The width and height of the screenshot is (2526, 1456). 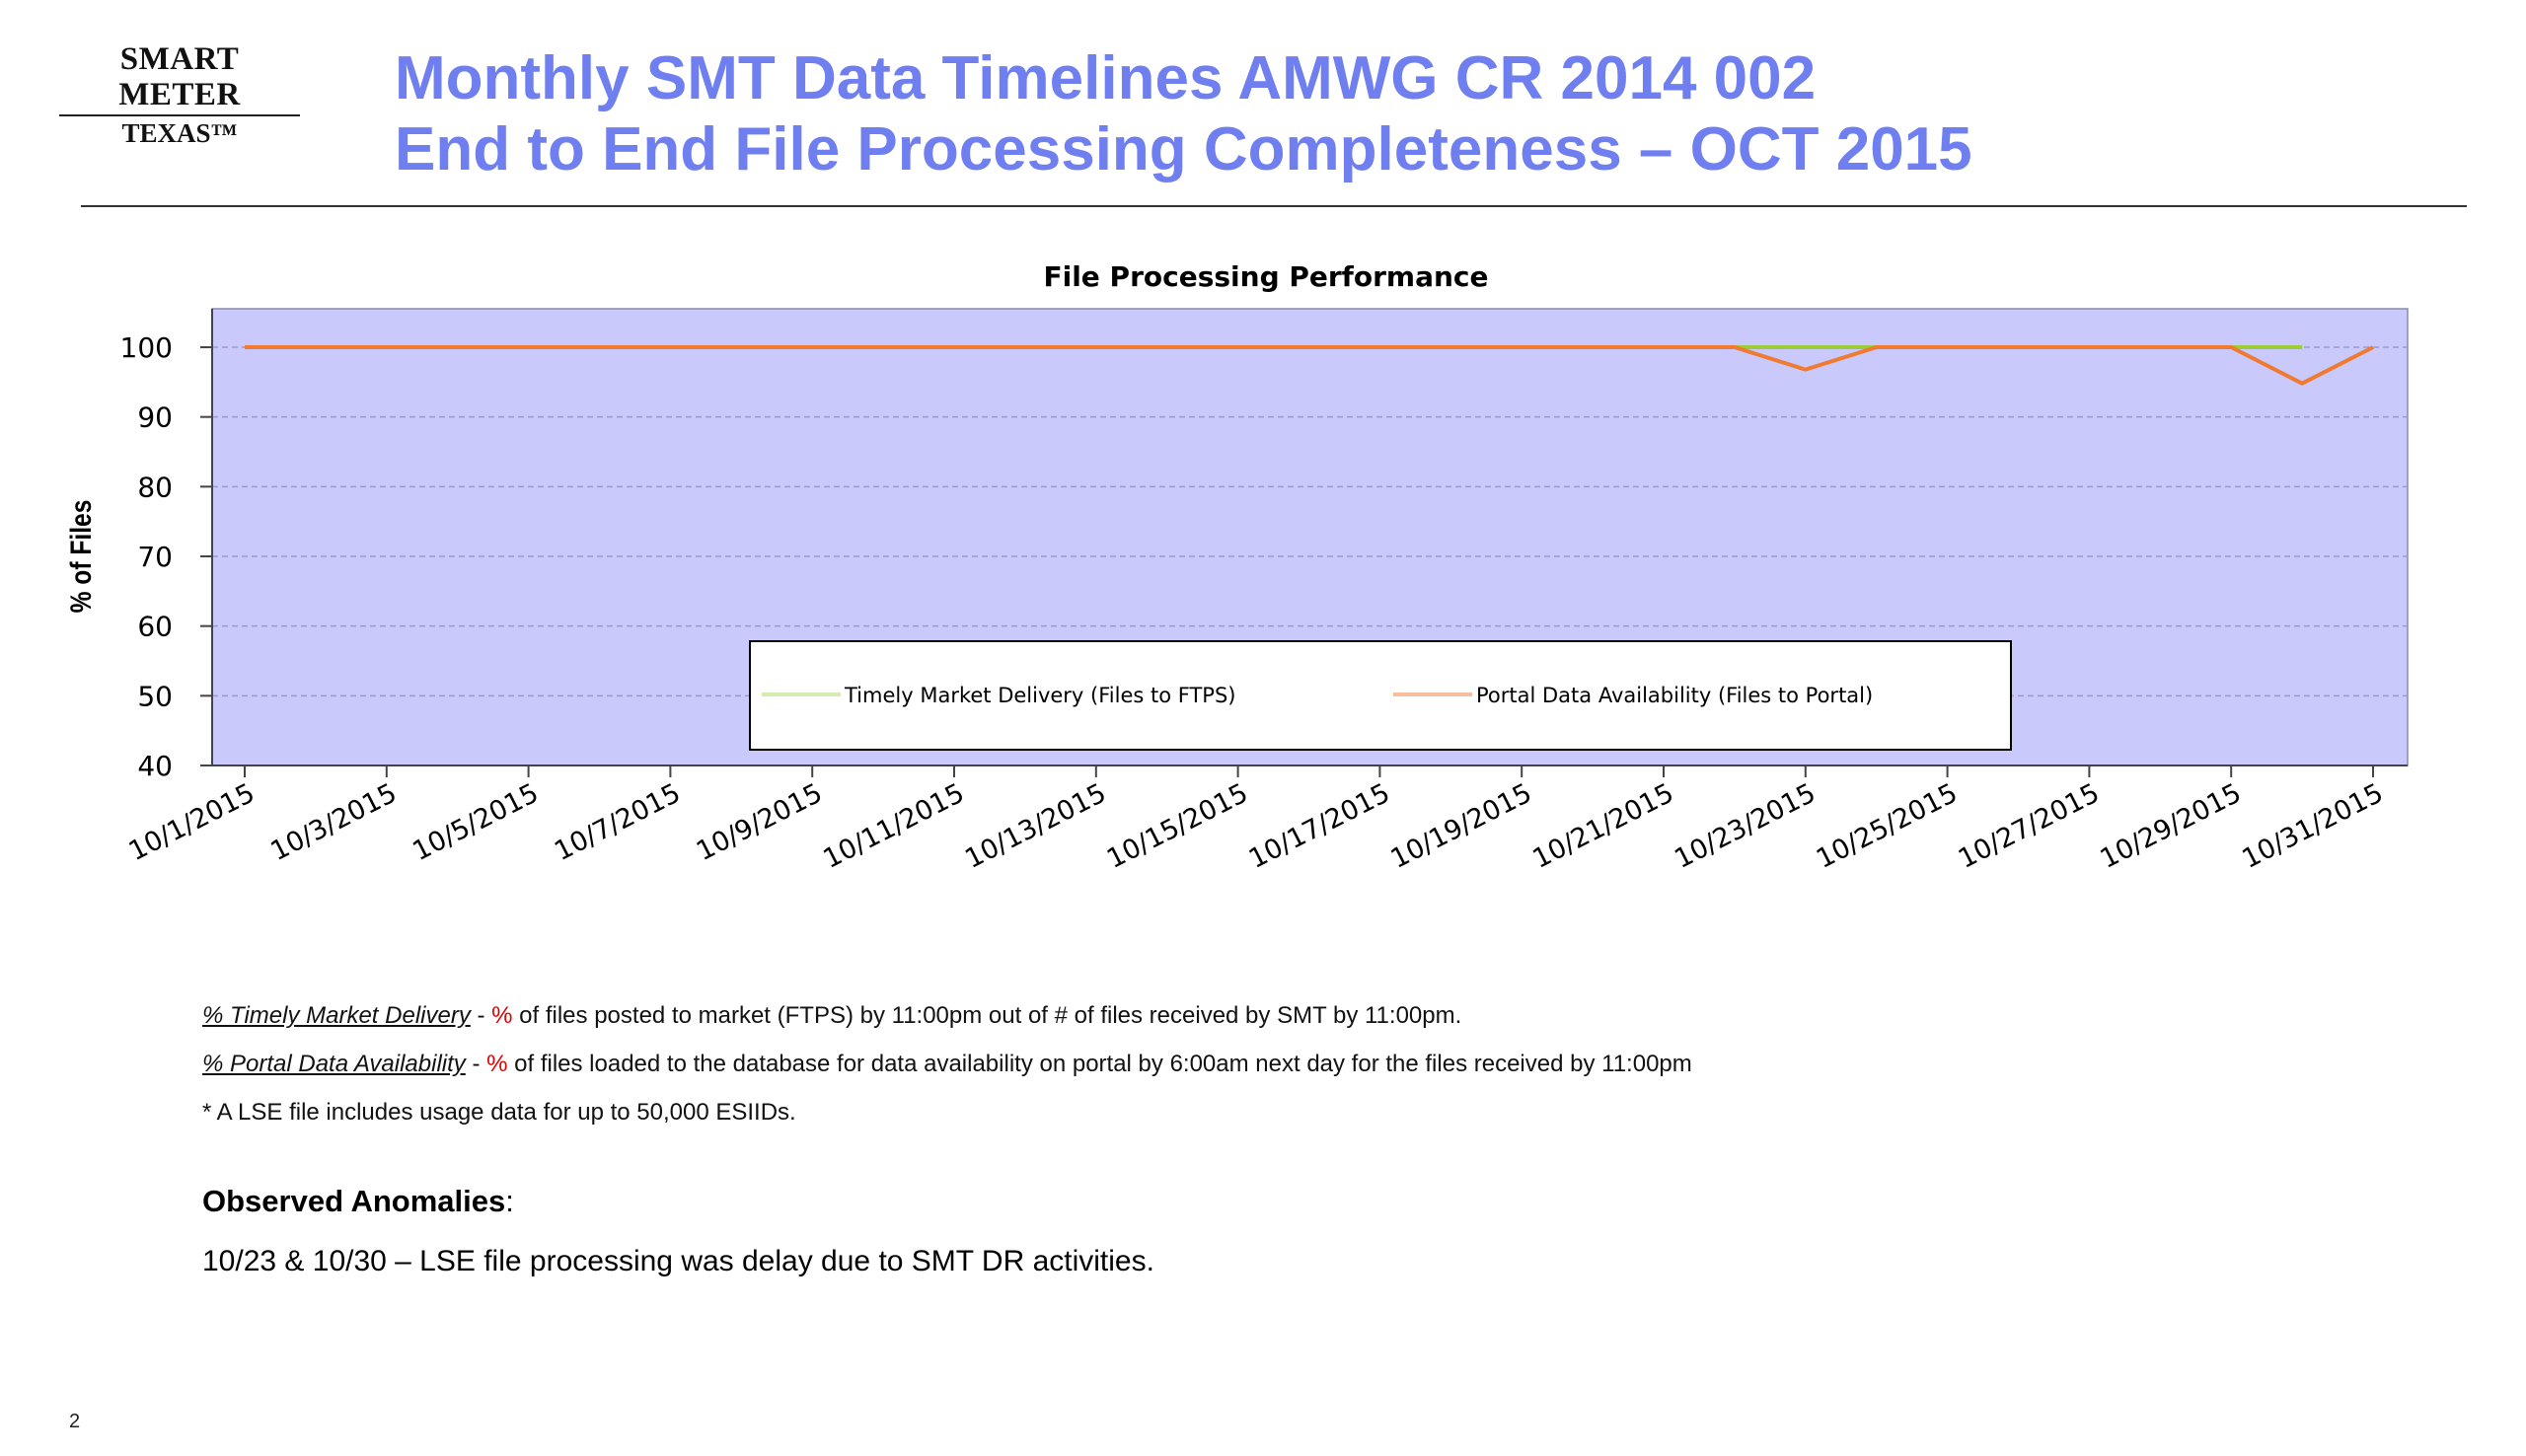 I want to click on y-axis: 40 50 60 70 80 90 100, so click(x=166, y=545).